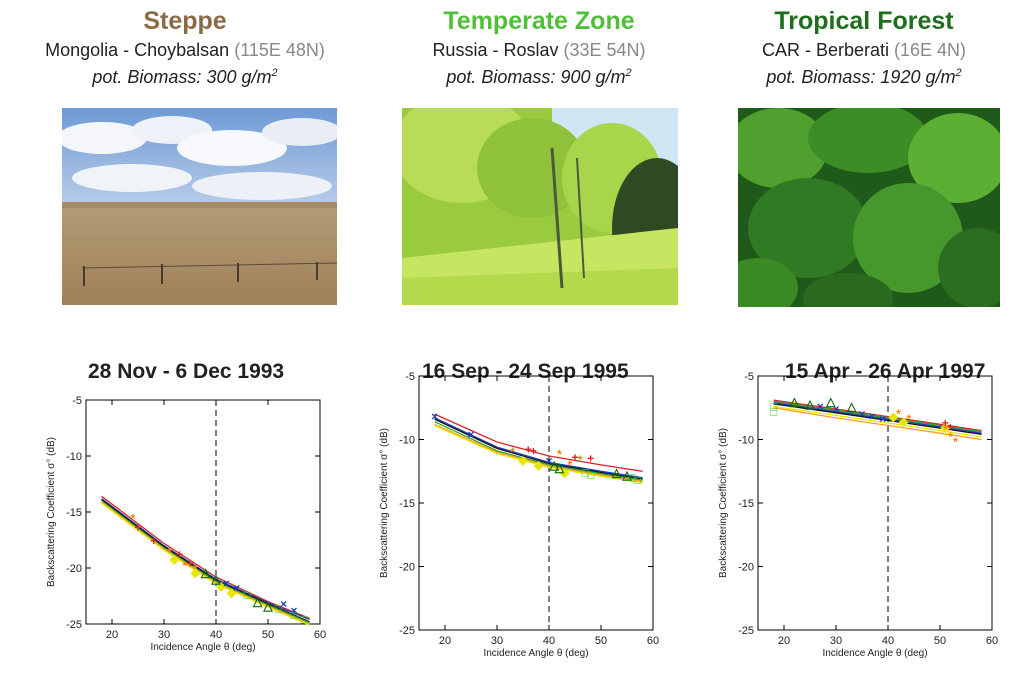 Image resolution: width=1034 pixels, height=698 pixels. What do you see at coordinates (199, 206) in the screenshot?
I see `steppe-photo` at bounding box center [199, 206].